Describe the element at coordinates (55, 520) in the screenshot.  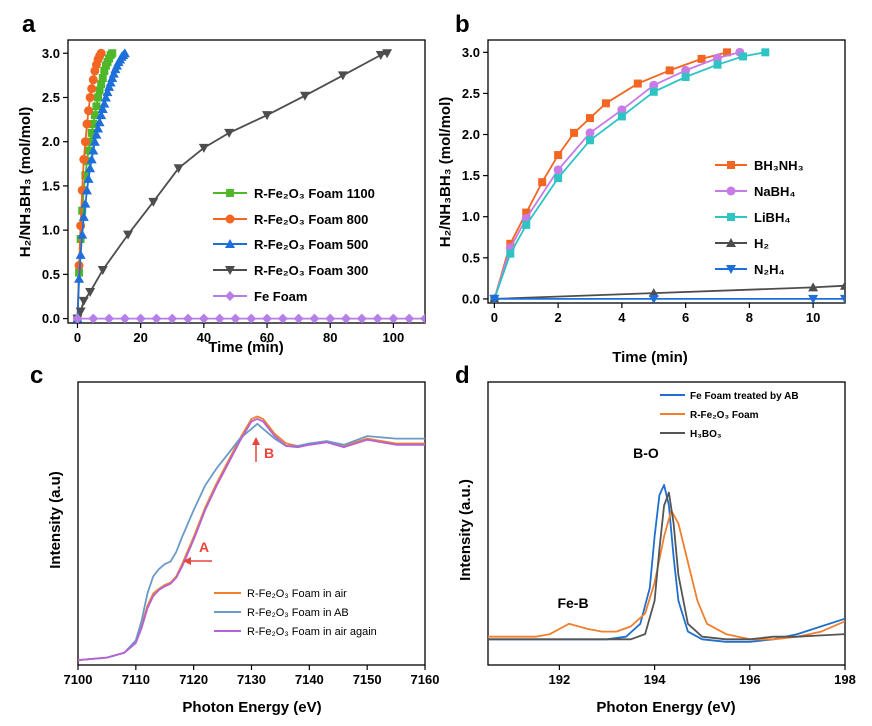
I see `panel-c-ylabel: Intensity (a.u)` at that location.